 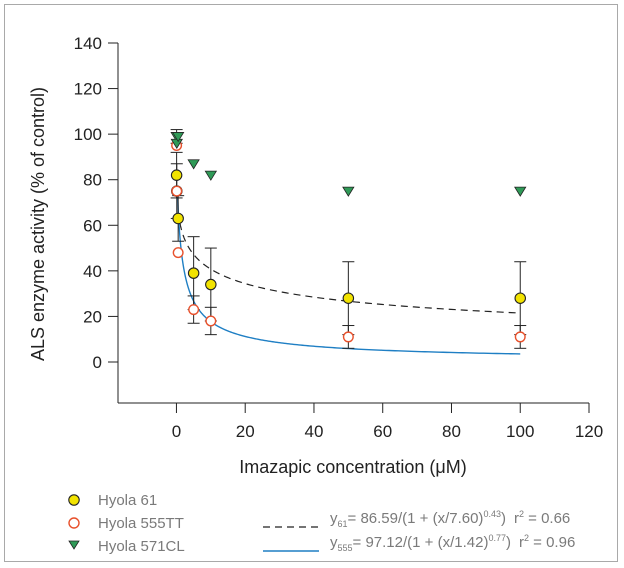 What do you see at coordinates (178, 218) in the screenshot?
I see `marker-s0-p2` at bounding box center [178, 218].